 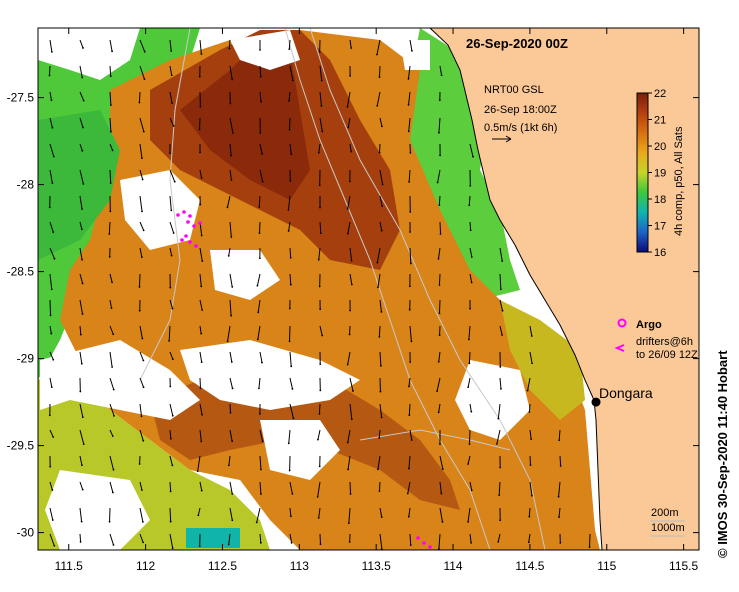 What do you see at coordinates (418, 538) in the screenshot?
I see `drifter-point` at bounding box center [418, 538].